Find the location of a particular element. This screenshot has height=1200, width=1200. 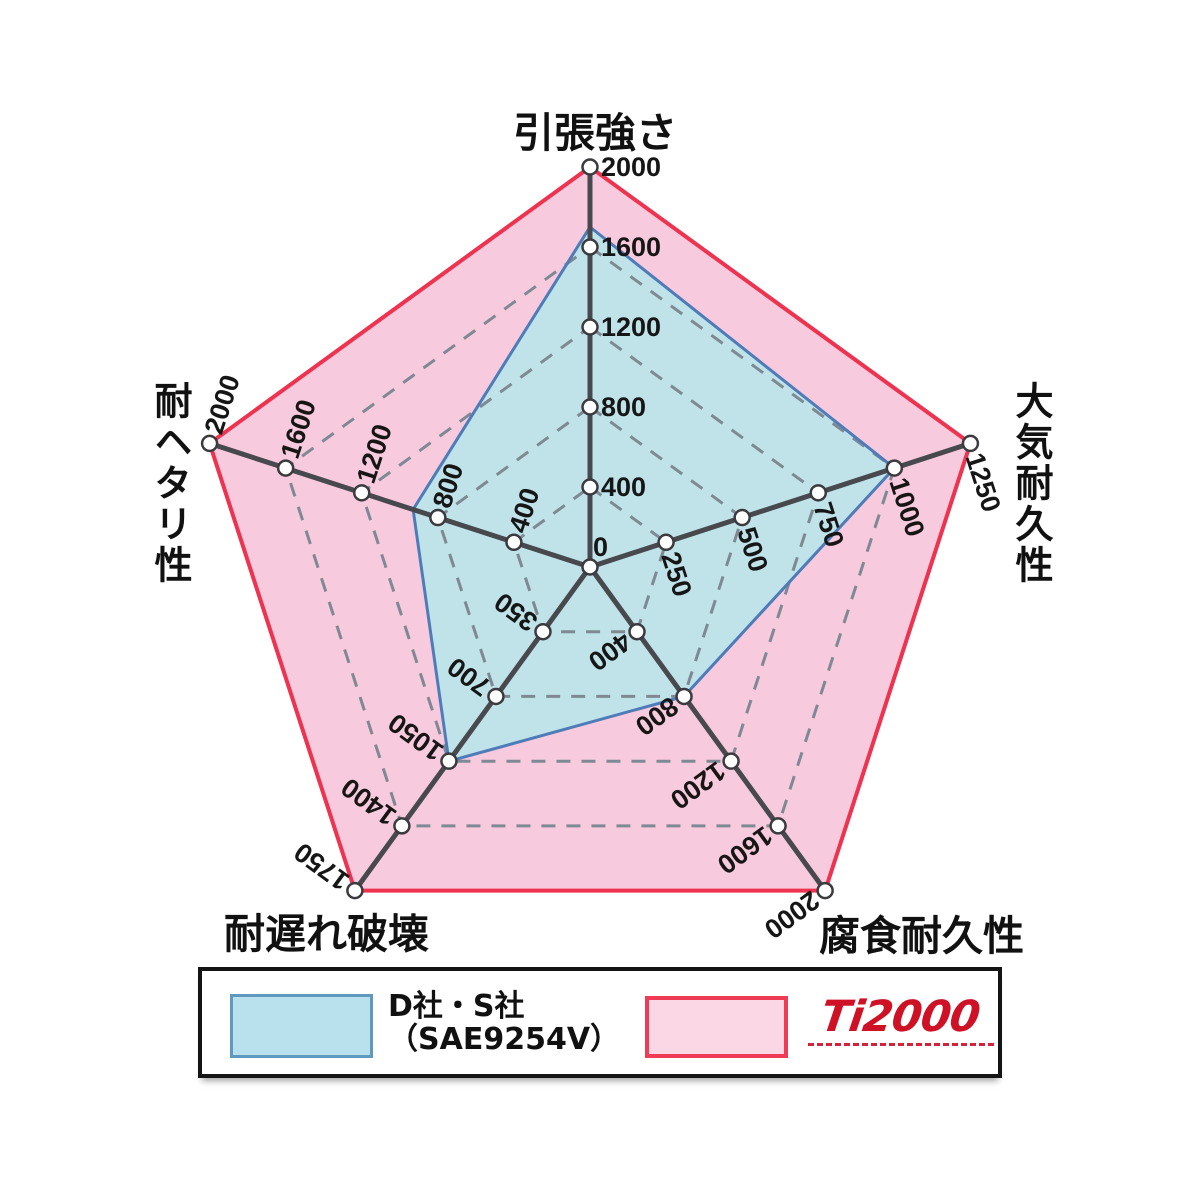

center-zero-label: 0 is located at coordinates (600, 547).